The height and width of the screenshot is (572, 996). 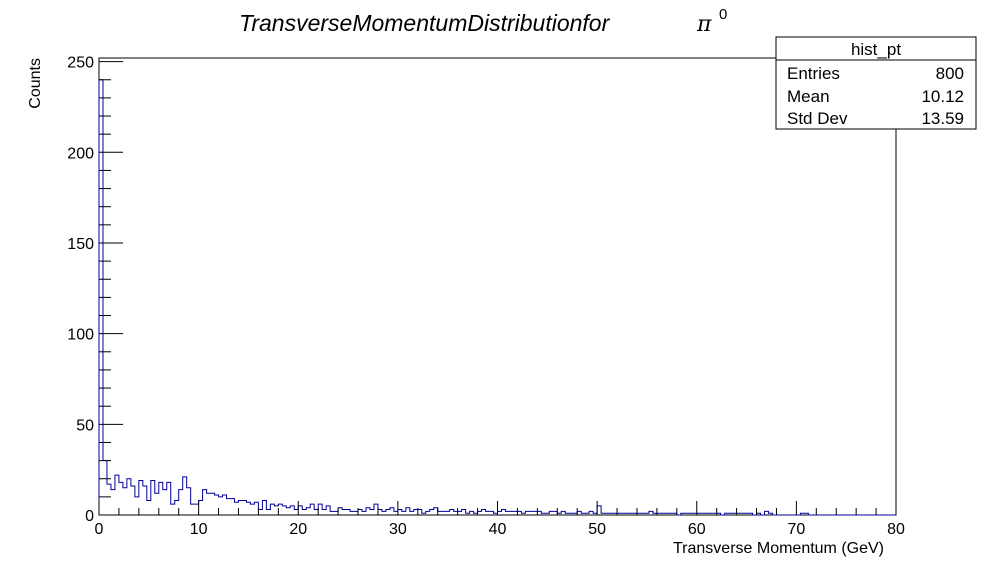 What do you see at coordinates (80, 335) in the screenshot?
I see `y-tick-label: 100` at bounding box center [80, 335].